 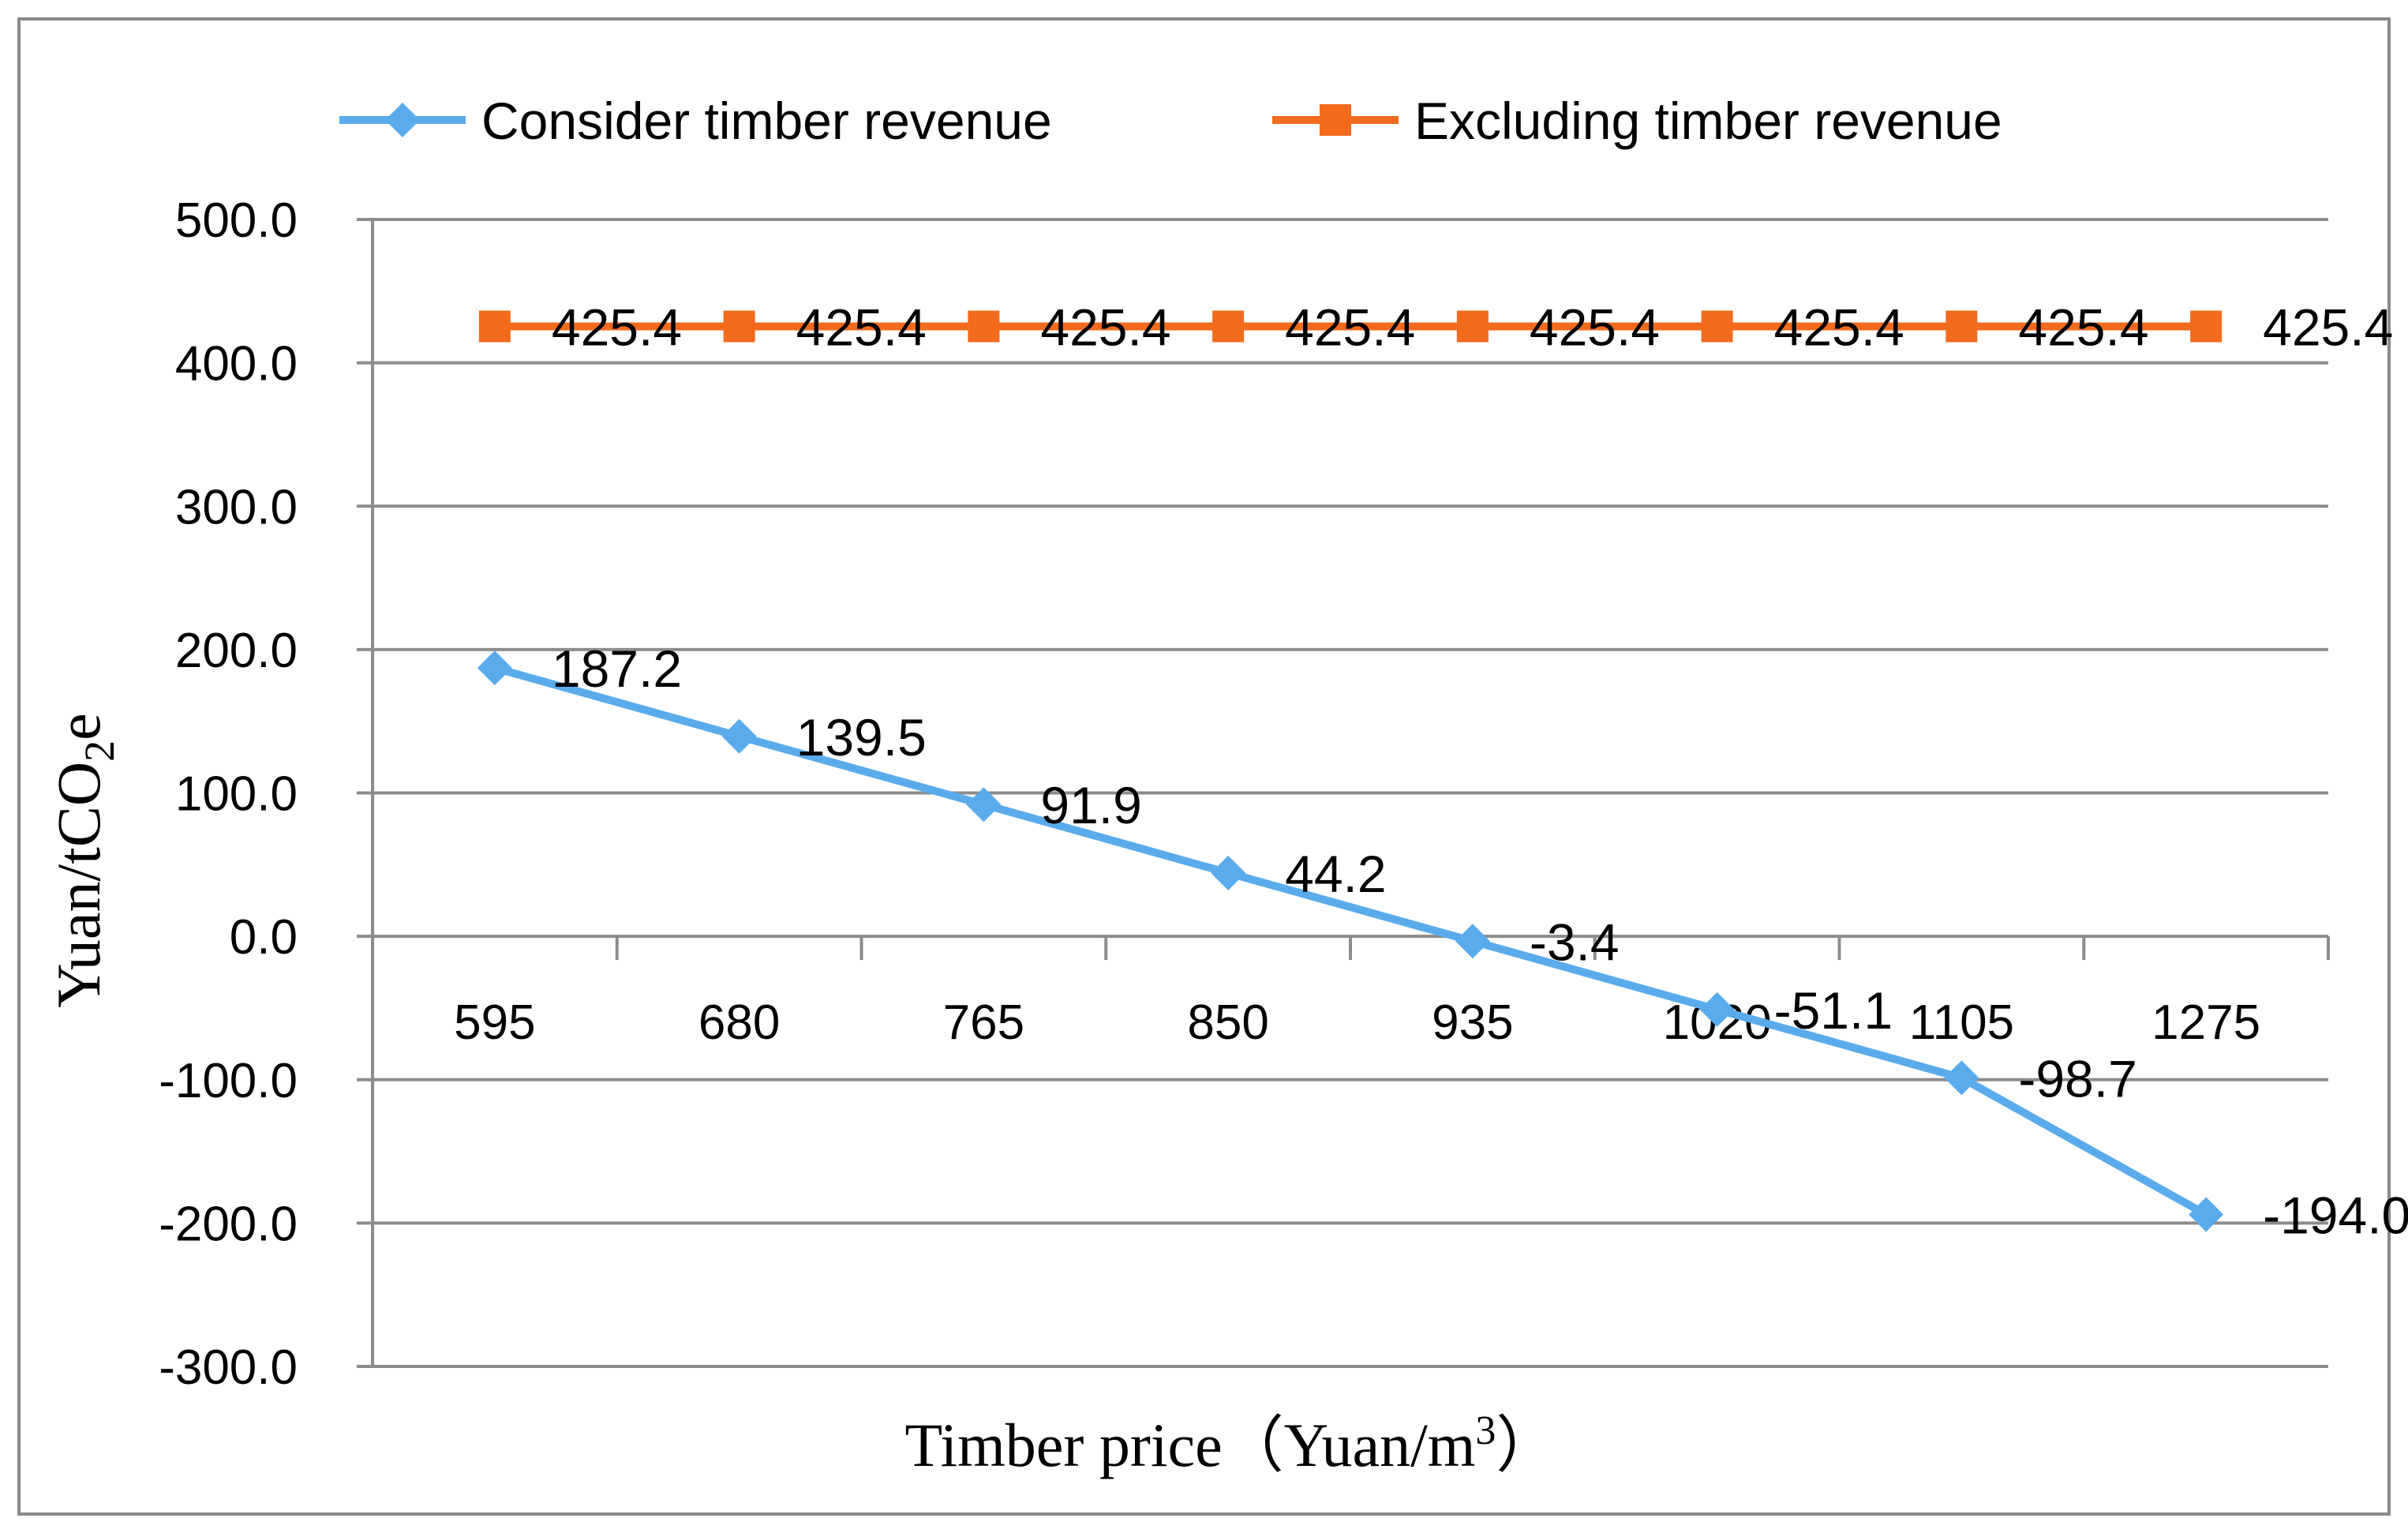 What do you see at coordinates (2335, 1215) in the screenshot?
I see `data-label: -194.0` at bounding box center [2335, 1215].